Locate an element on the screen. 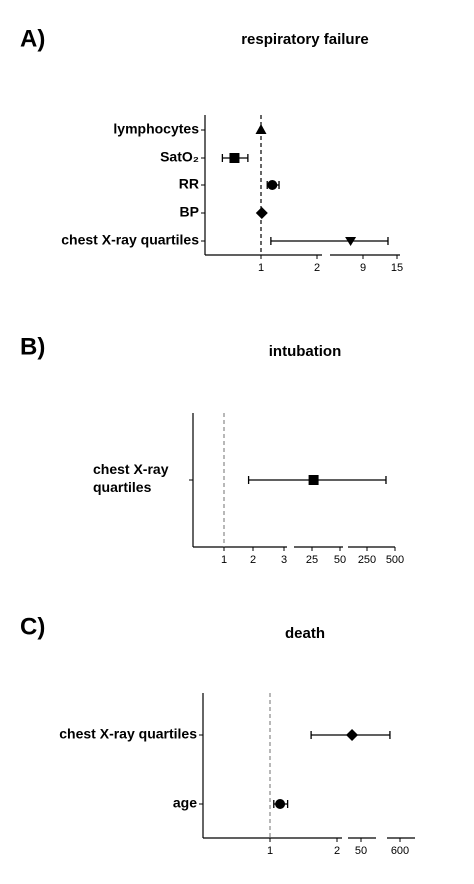  category-label: age is located at coordinates (185, 803).